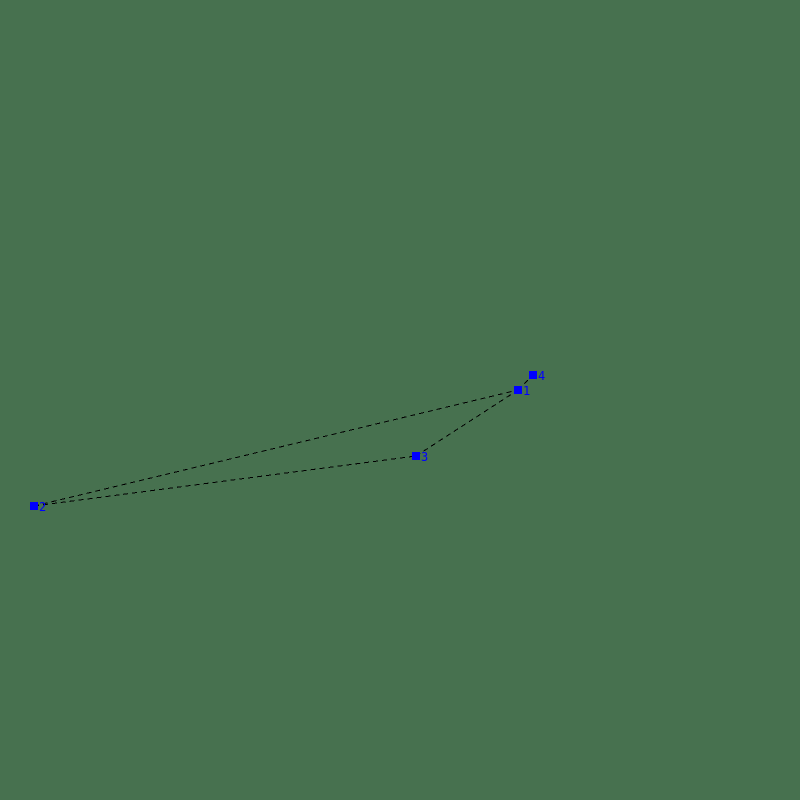 This screenshot has height=800, width=800. Describe the element at coordinates (424, 457) in the screenshot. I see `graph-node-label-3: 3` at that location.